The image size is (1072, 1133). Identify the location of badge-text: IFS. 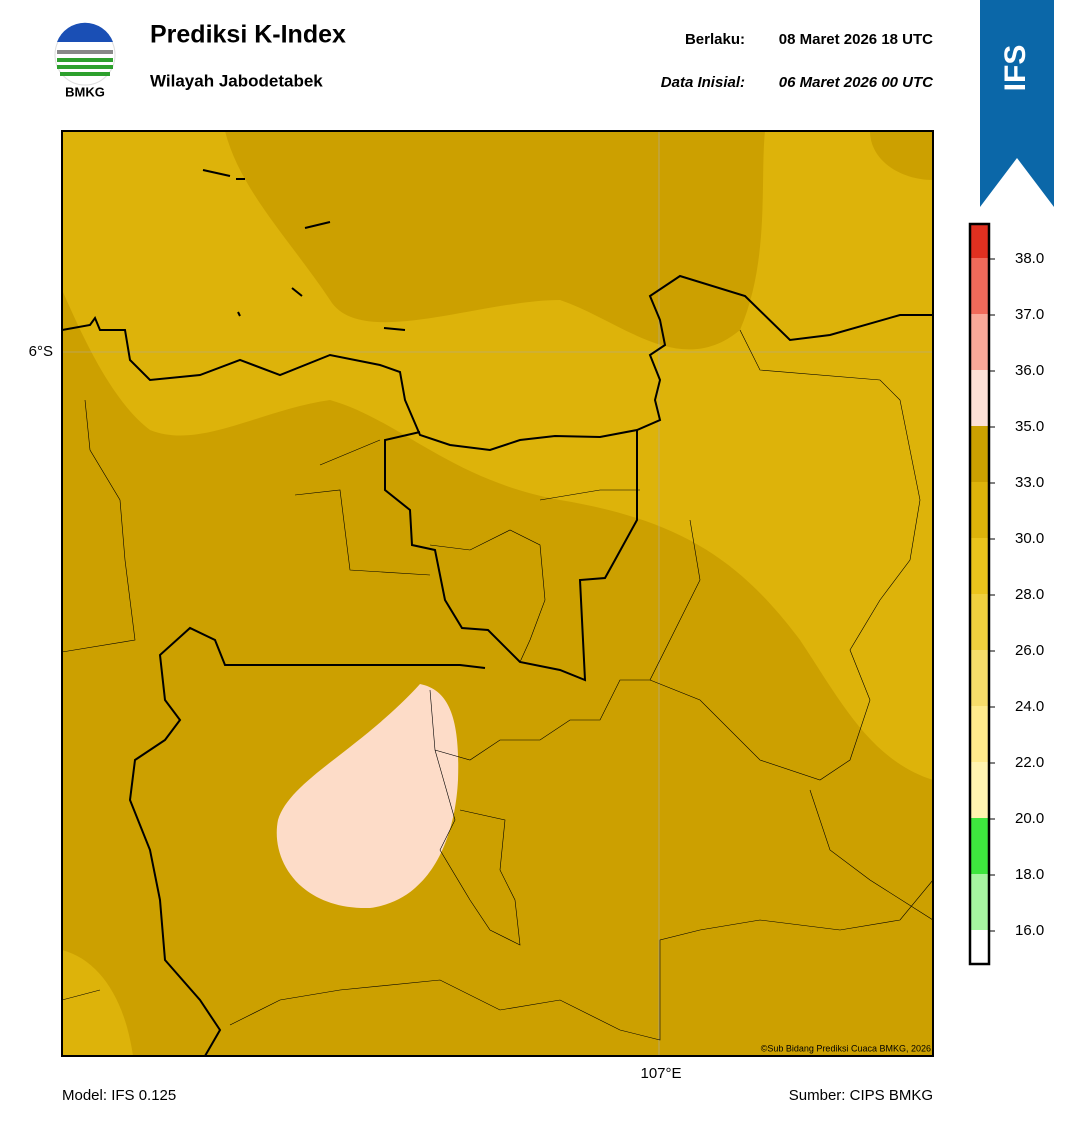
(1015, 68).